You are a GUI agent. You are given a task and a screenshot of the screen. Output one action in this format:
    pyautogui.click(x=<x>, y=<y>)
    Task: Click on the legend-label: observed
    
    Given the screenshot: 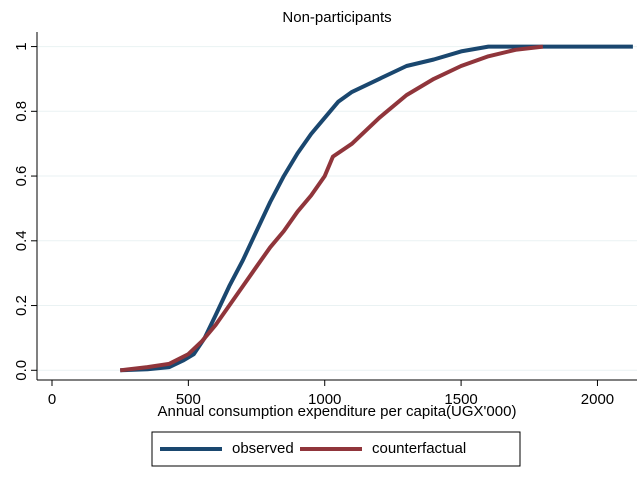 What is the action you would take?
    pyautogui.click(x=263, y=448)
    